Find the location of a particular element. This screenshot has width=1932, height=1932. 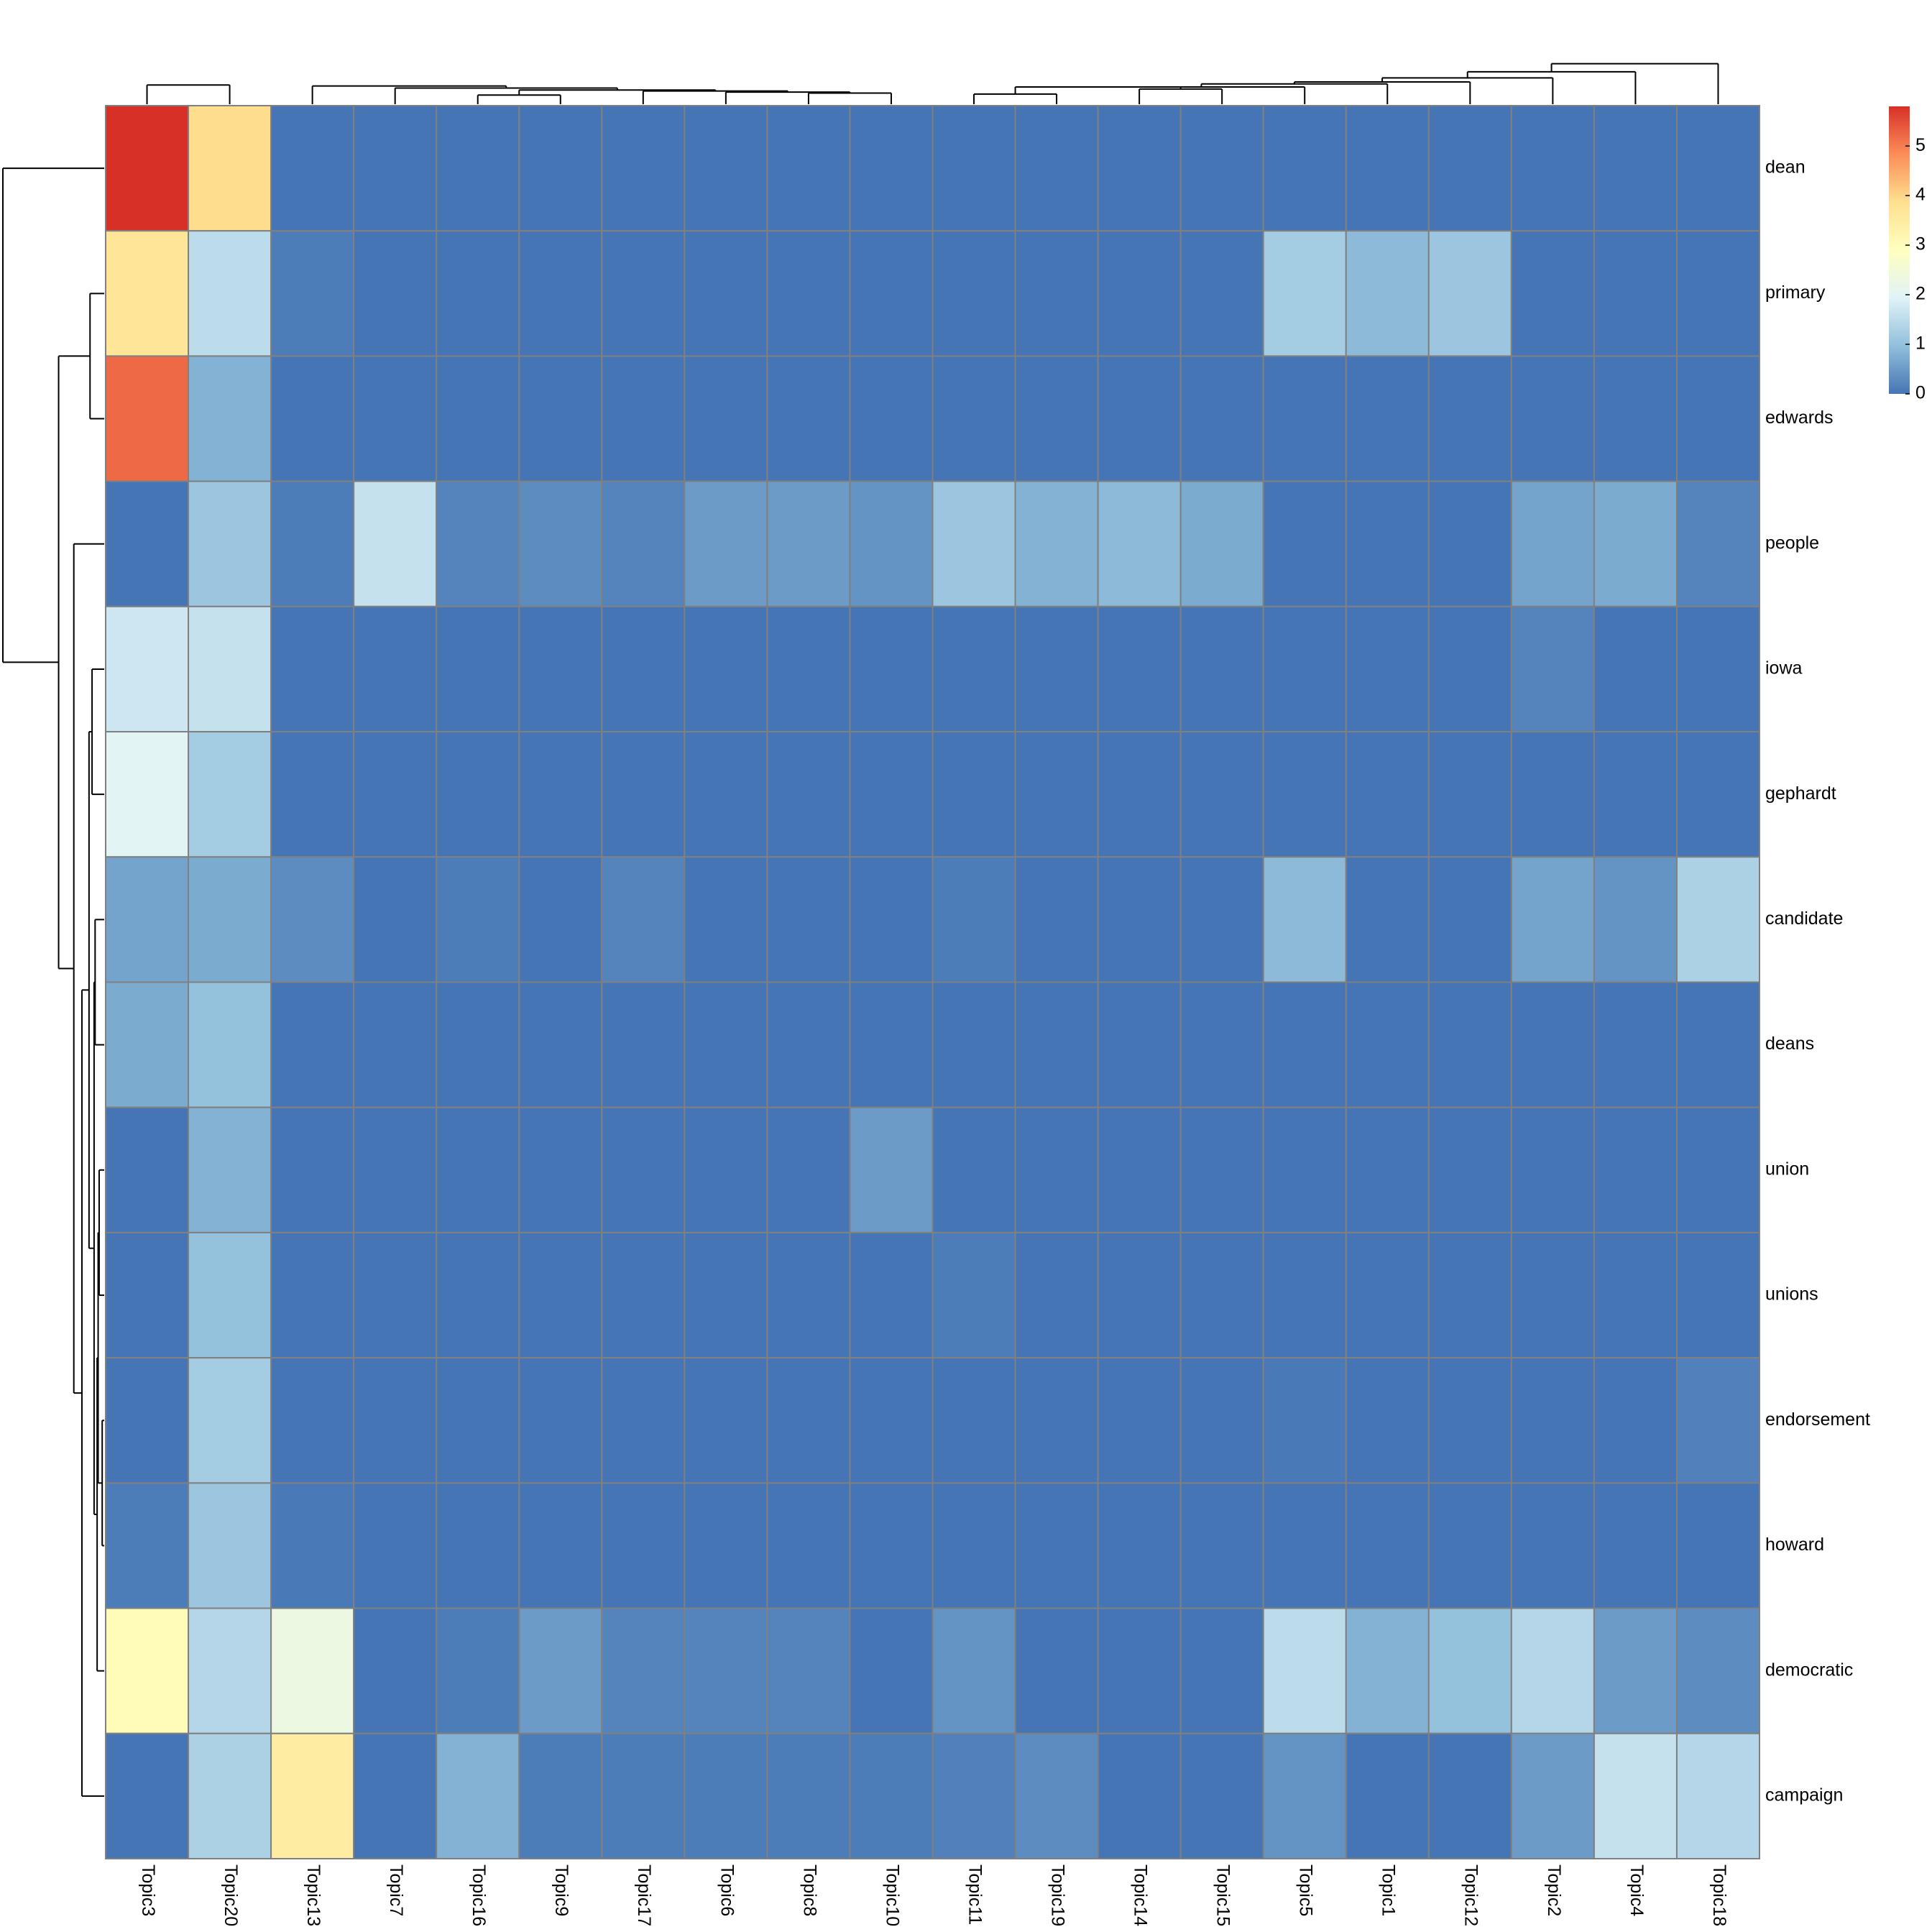

cell-edwards-Topic7 is located at coordinates (395, 418).